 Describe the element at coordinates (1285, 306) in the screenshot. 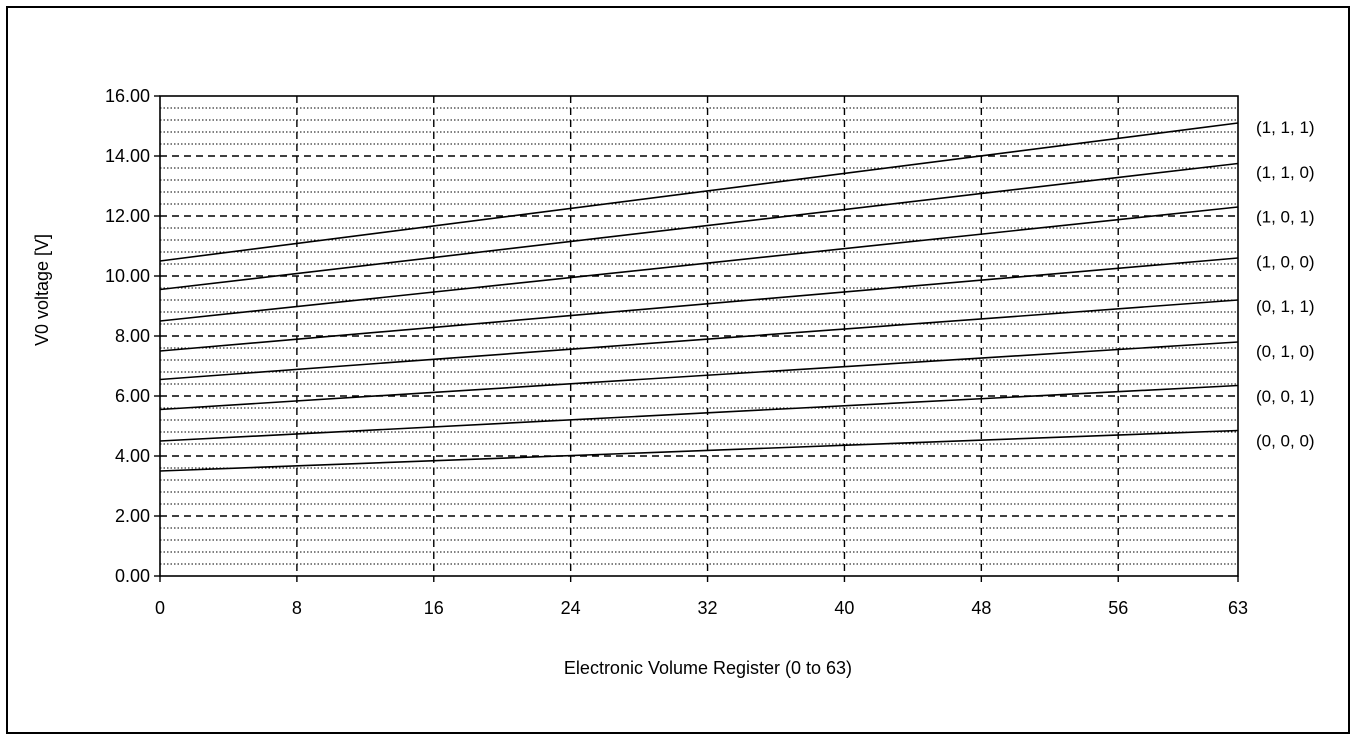

I see `series-label: (0, 1, 1)` at that location.